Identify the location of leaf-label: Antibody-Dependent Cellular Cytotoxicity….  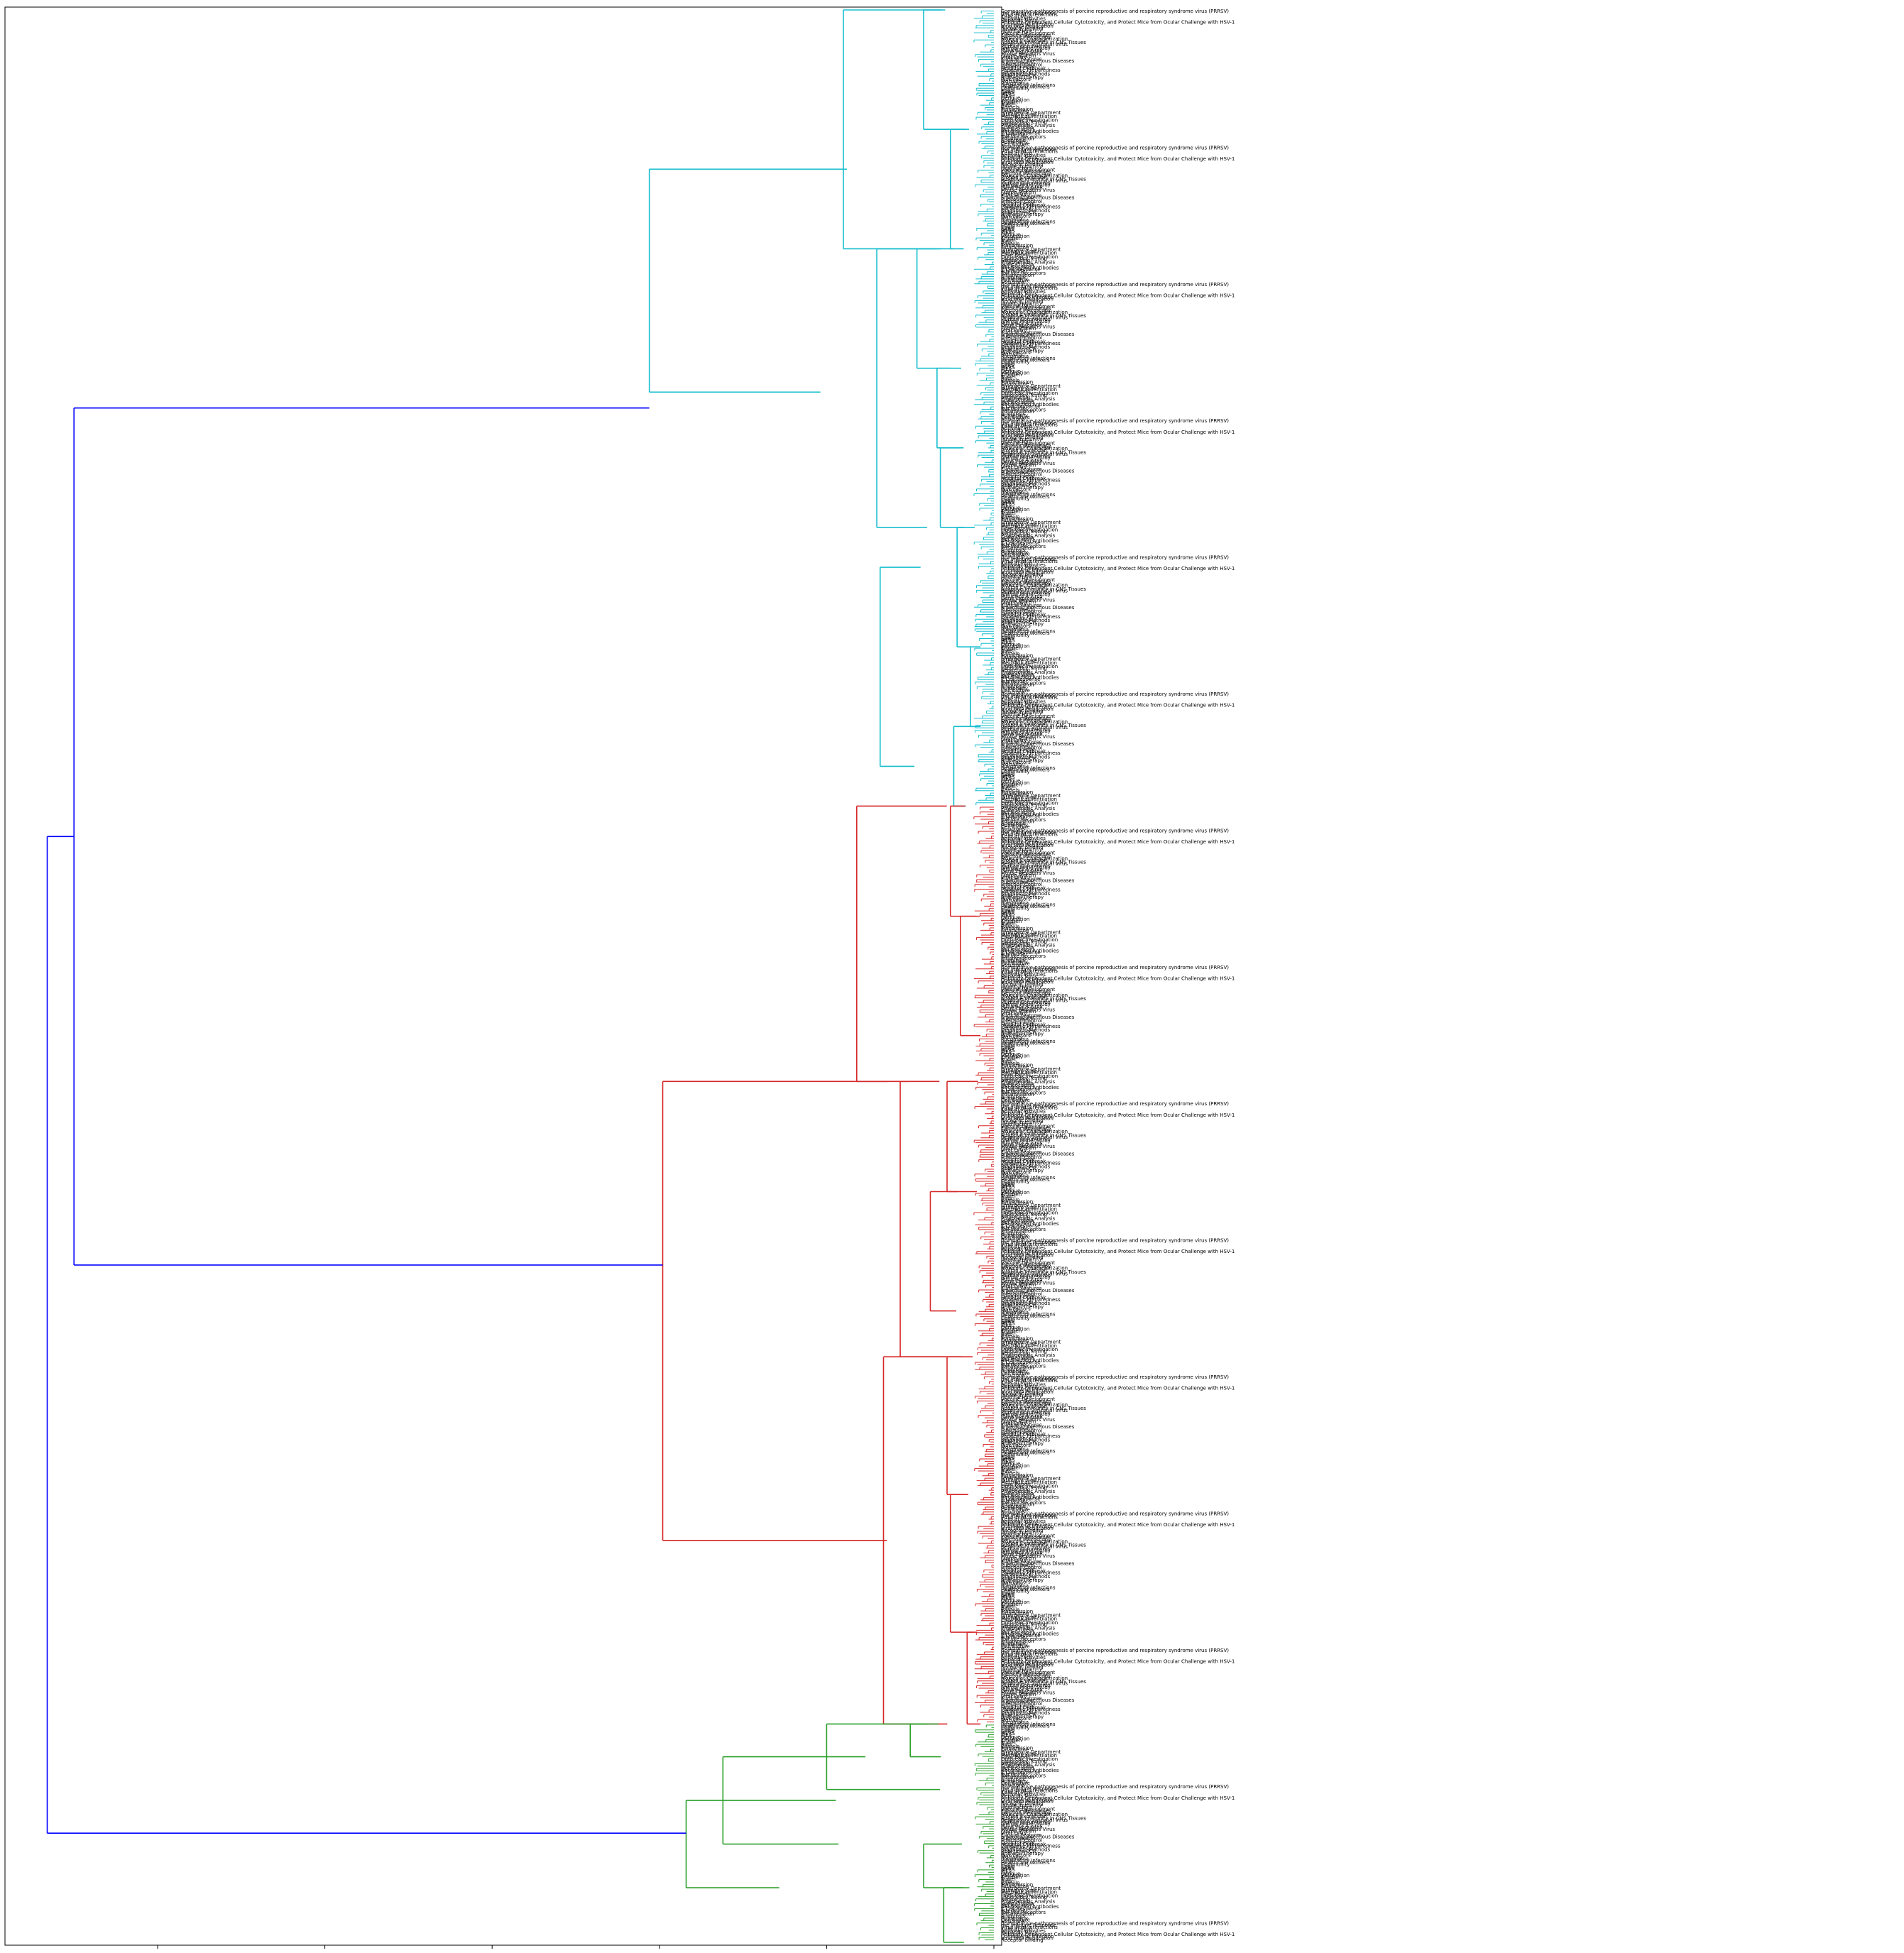
(1118, 568).